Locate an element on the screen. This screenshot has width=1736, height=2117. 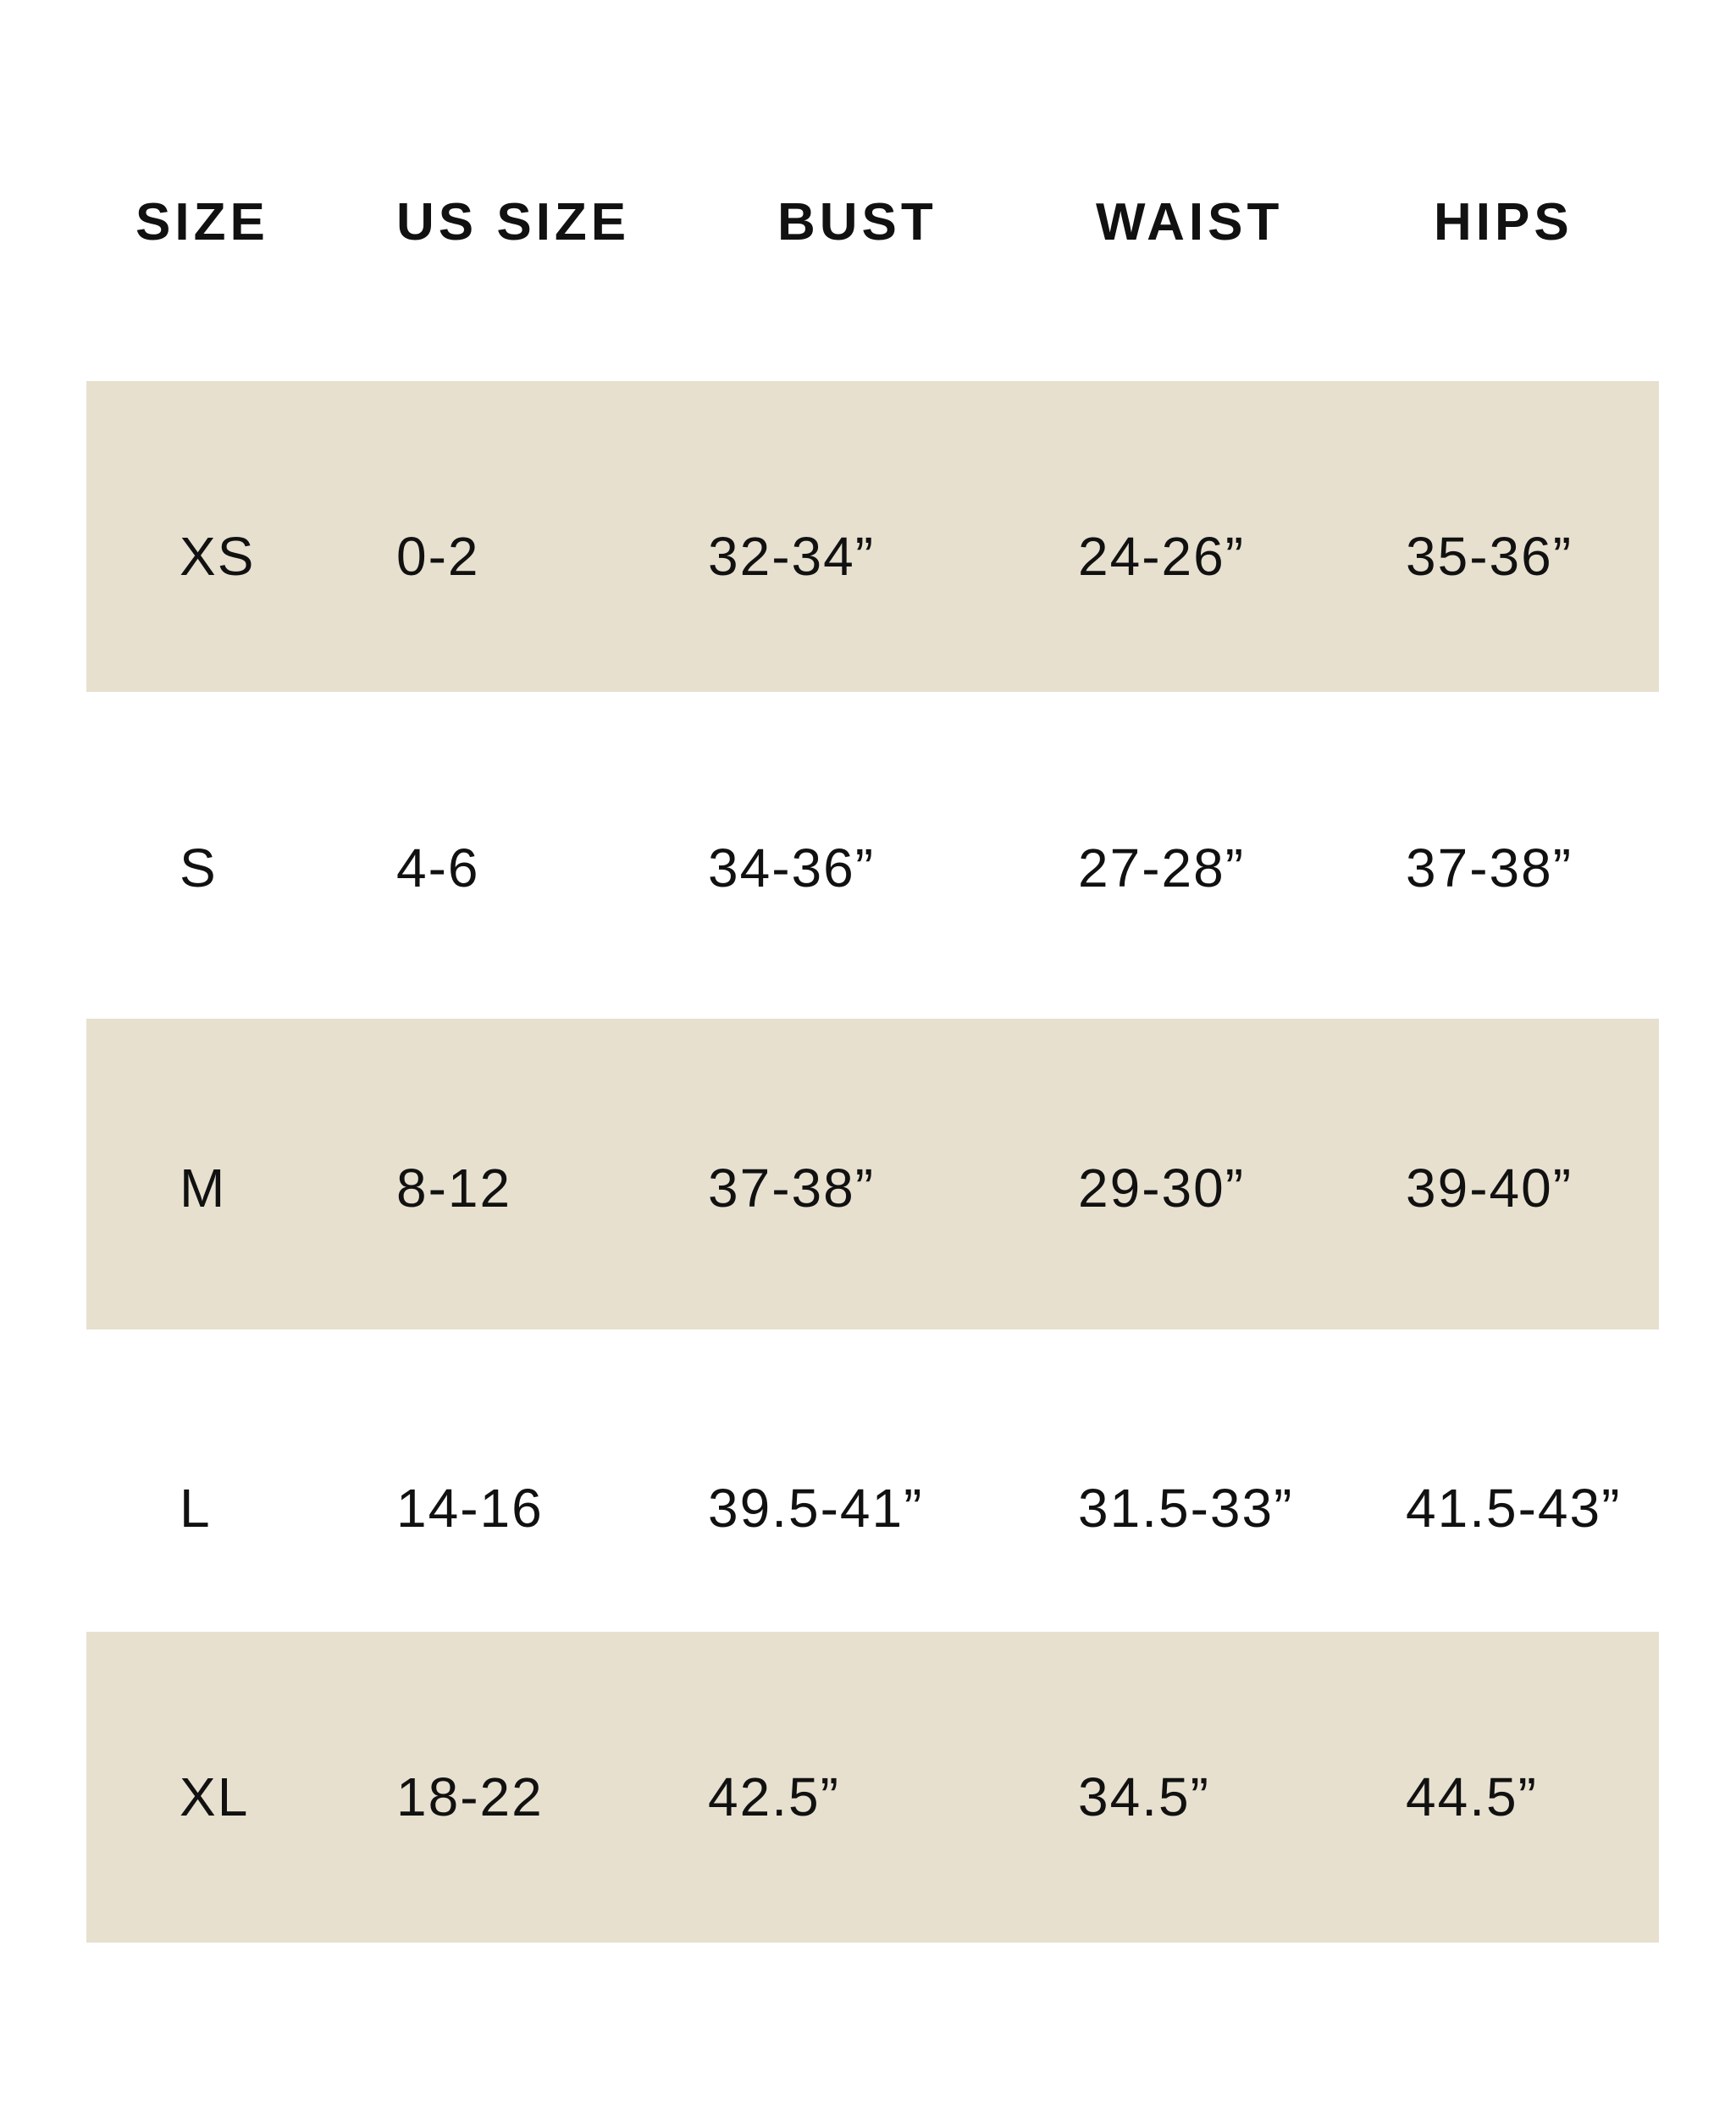
cell-size: L is located at coordinates (196, 1508).